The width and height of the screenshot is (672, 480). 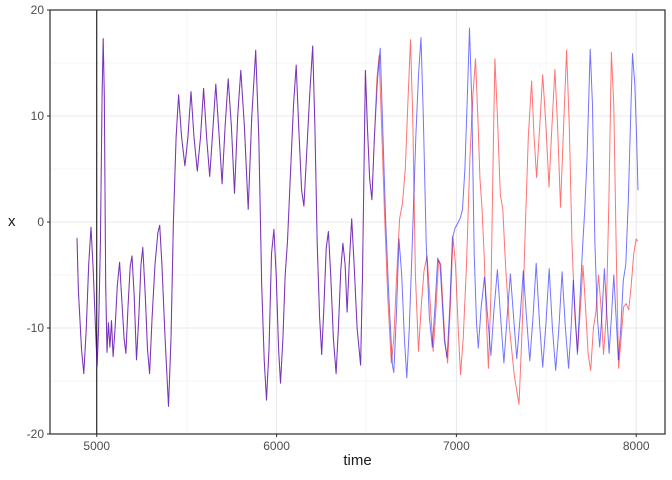 What do you see at coordinates (40, 222) in the screenshot?
I see `y-tick-label: 0` at bounding box center [40, 222].